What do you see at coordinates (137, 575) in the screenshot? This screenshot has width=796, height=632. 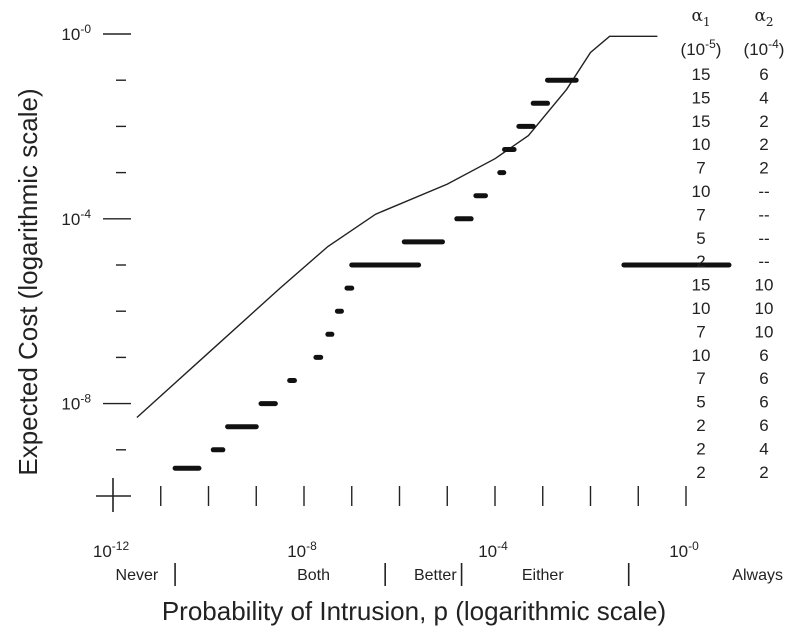 I see `region-label: Never` at bounding box center [137, 575].